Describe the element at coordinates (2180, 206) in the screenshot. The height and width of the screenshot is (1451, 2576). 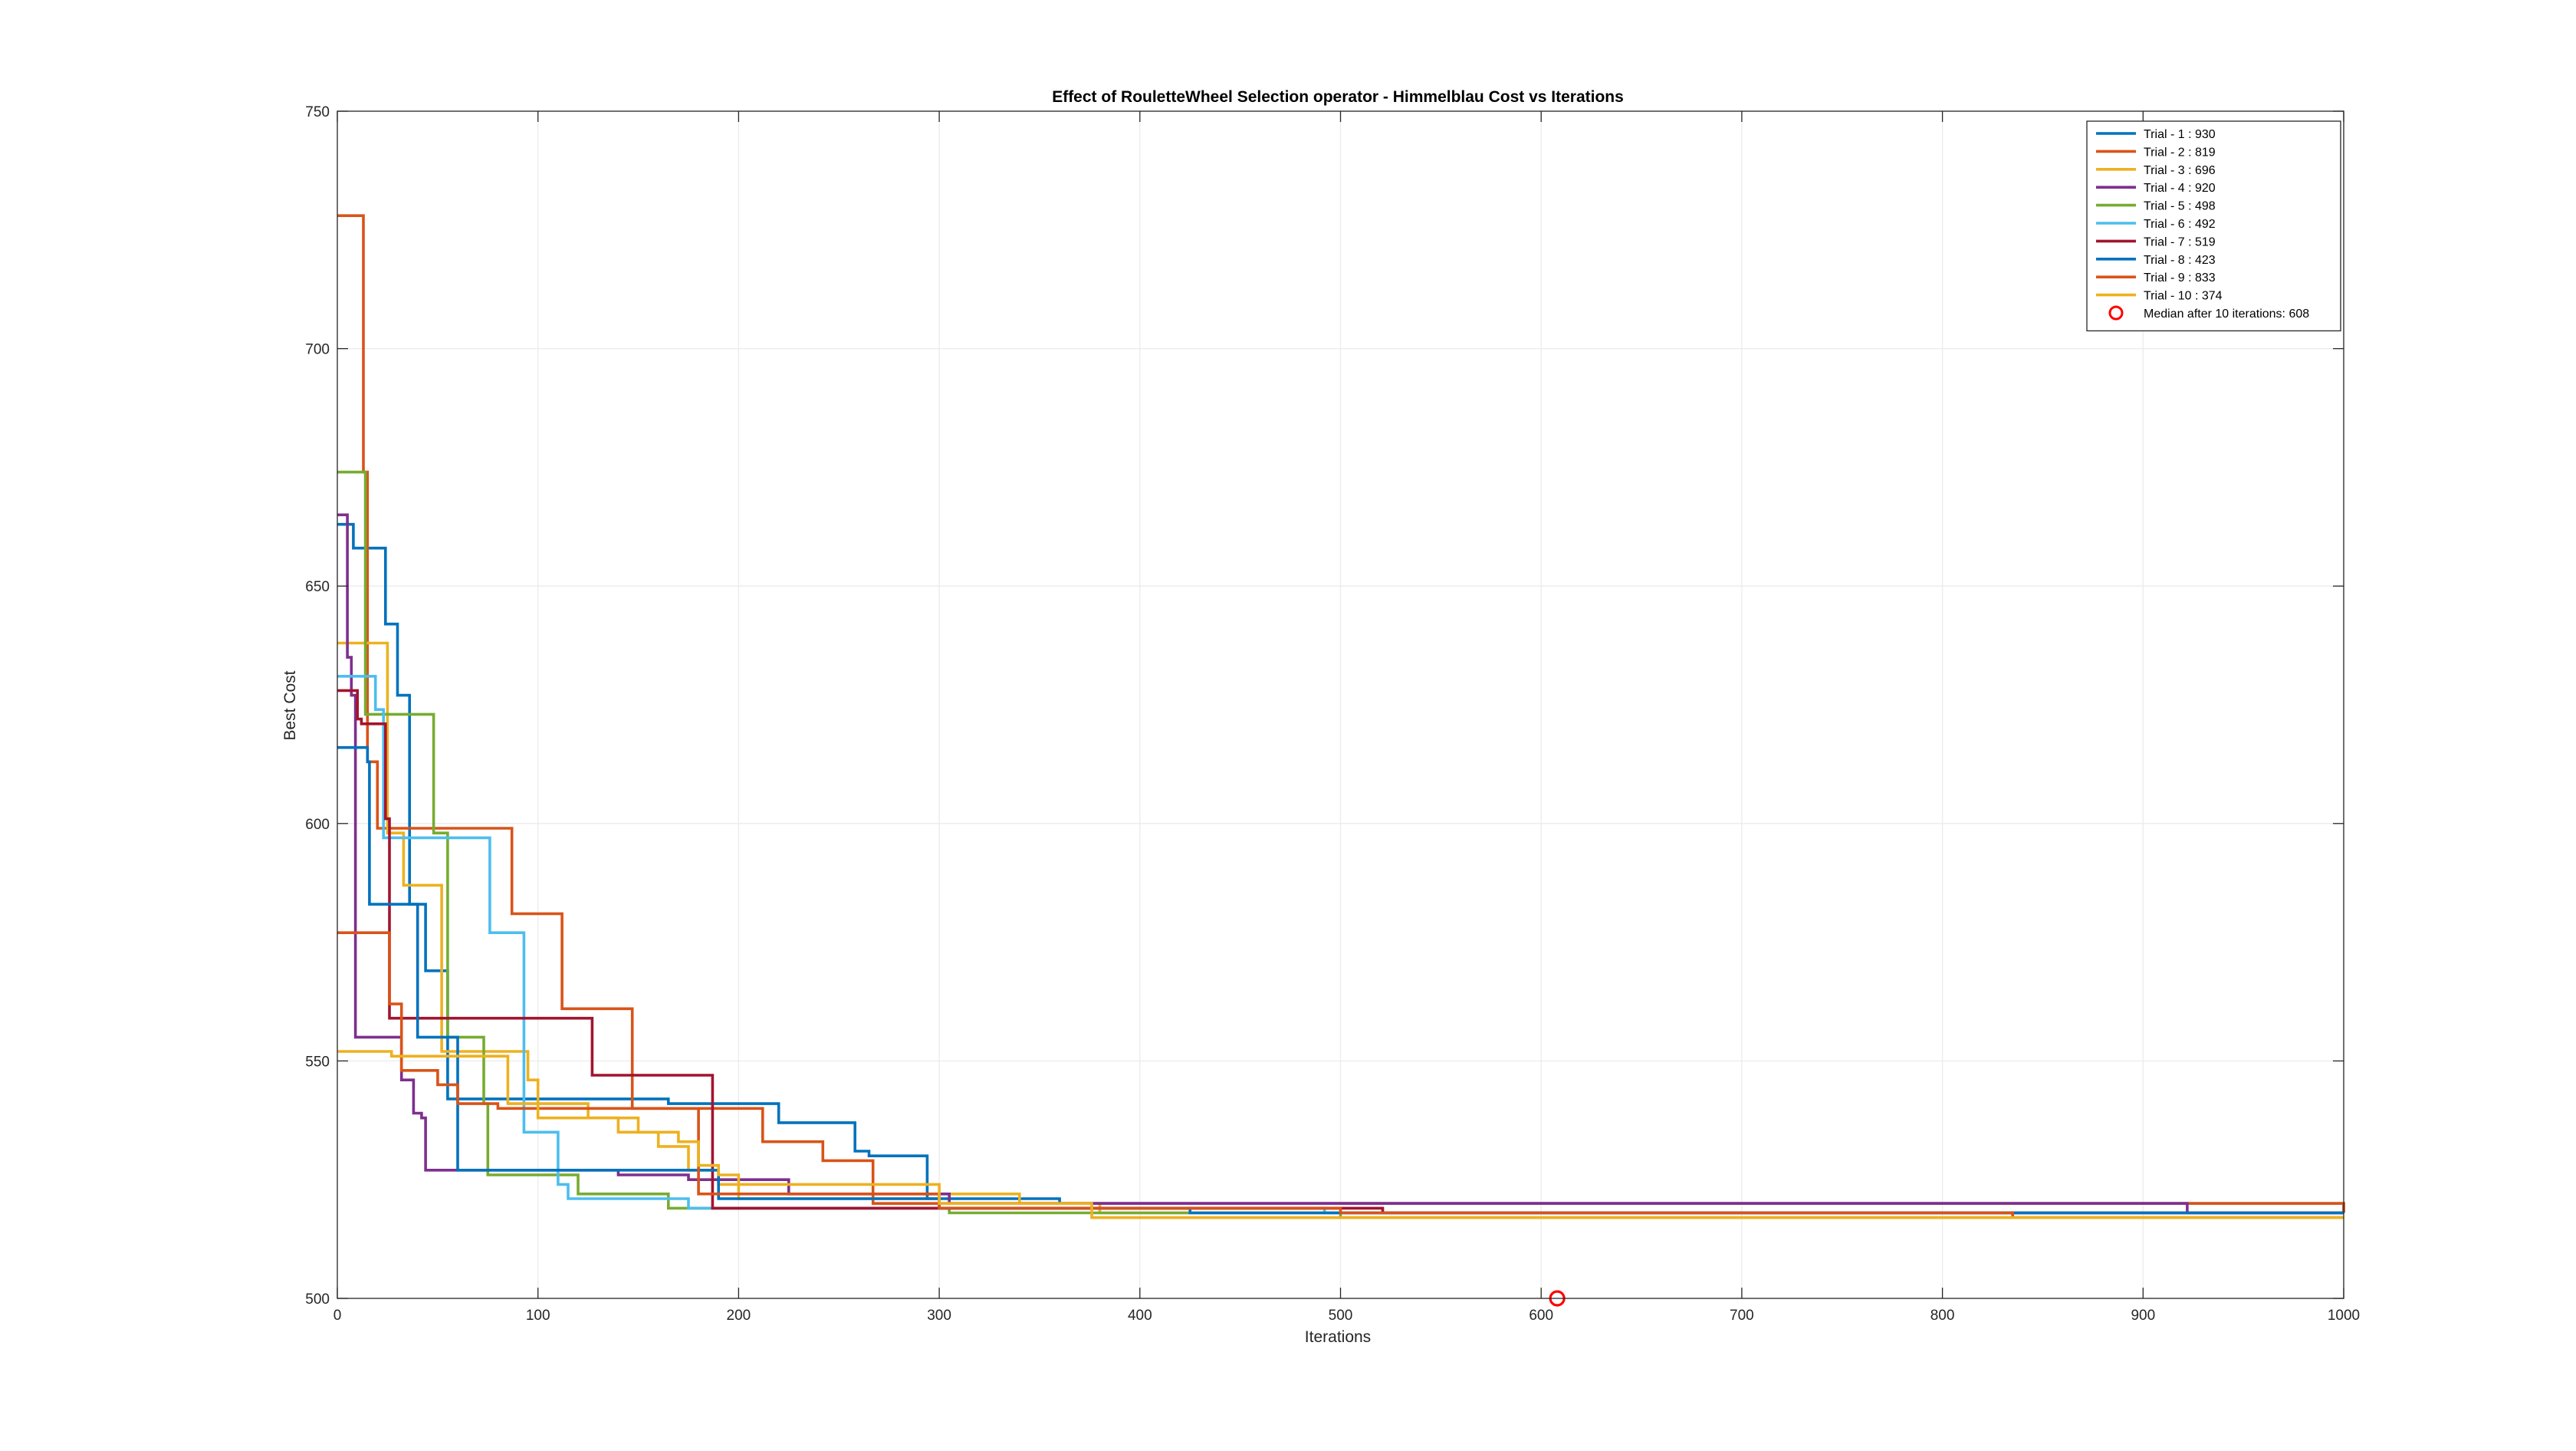
I see `legend-entry-label: Trial - 5 : 498` at that location.